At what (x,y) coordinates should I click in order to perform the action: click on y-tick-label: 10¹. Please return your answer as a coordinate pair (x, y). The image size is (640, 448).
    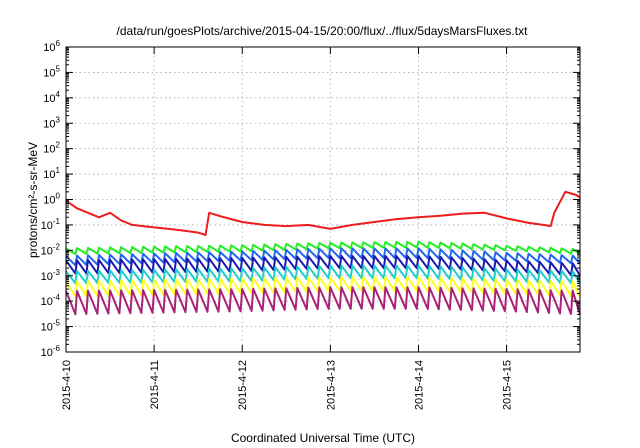
    Looking at the image, I should click on (51, 173).